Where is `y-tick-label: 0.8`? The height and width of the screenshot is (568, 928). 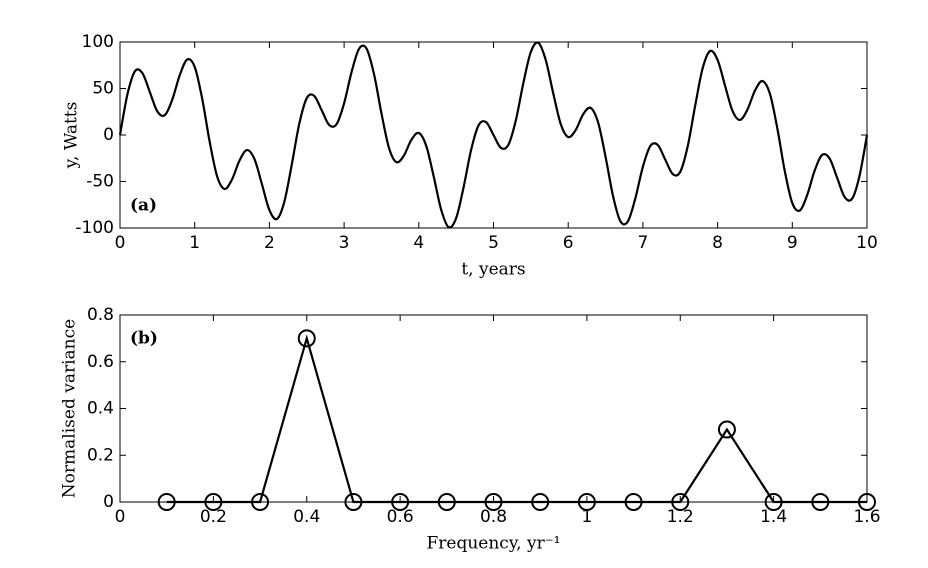 y-tick-label: 0.8 is located at coordinates (100, 315).